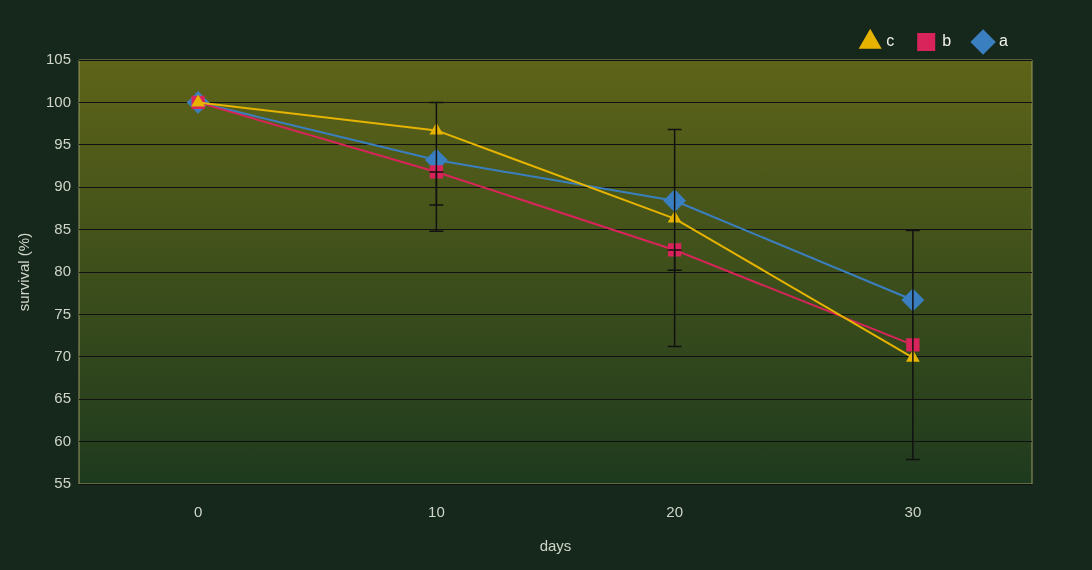 The width and height of the screenshot is (1092, 570). What do you see at coordinates (913, 512) in the screenshot?
I see `x-tick-label: 30` at bounding box center [913, 512].